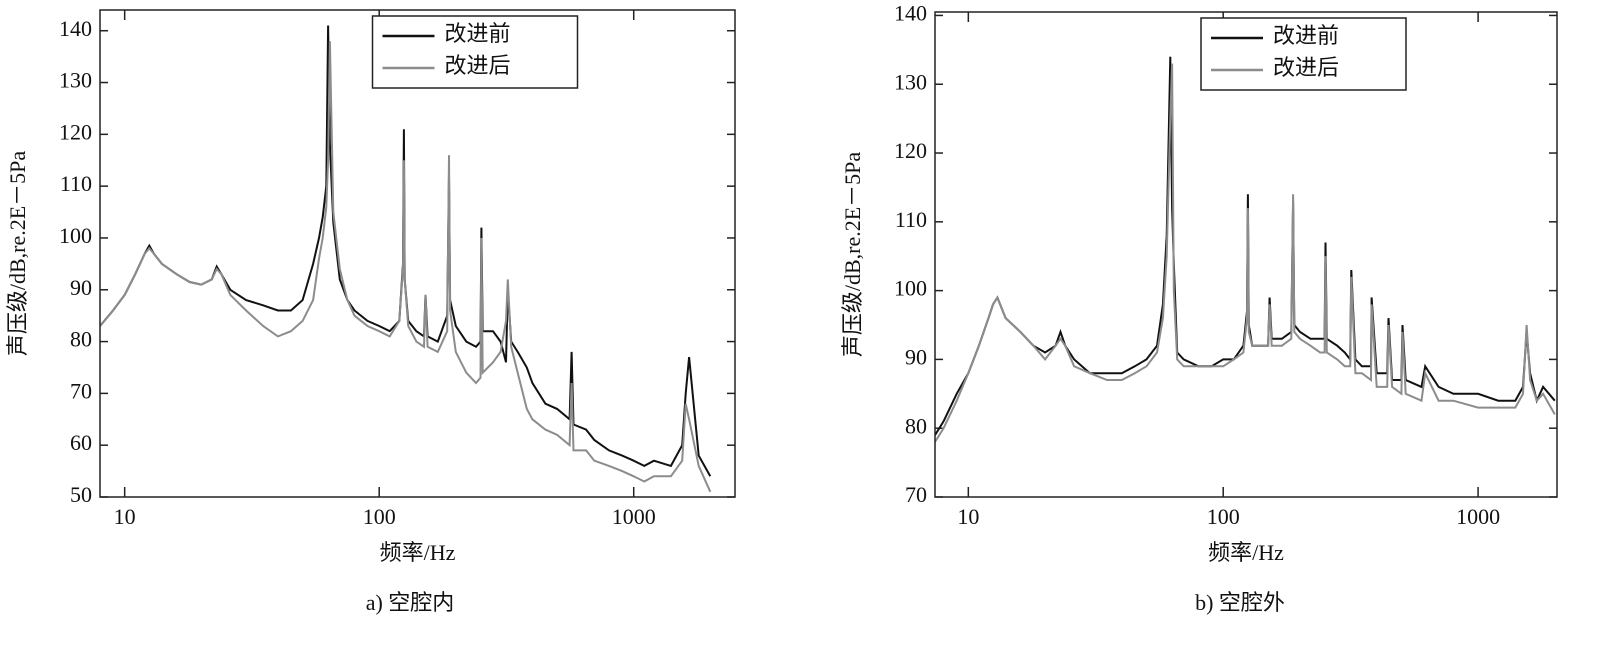  I want to click on caption: b) 空腔外, so click(1240, 602).